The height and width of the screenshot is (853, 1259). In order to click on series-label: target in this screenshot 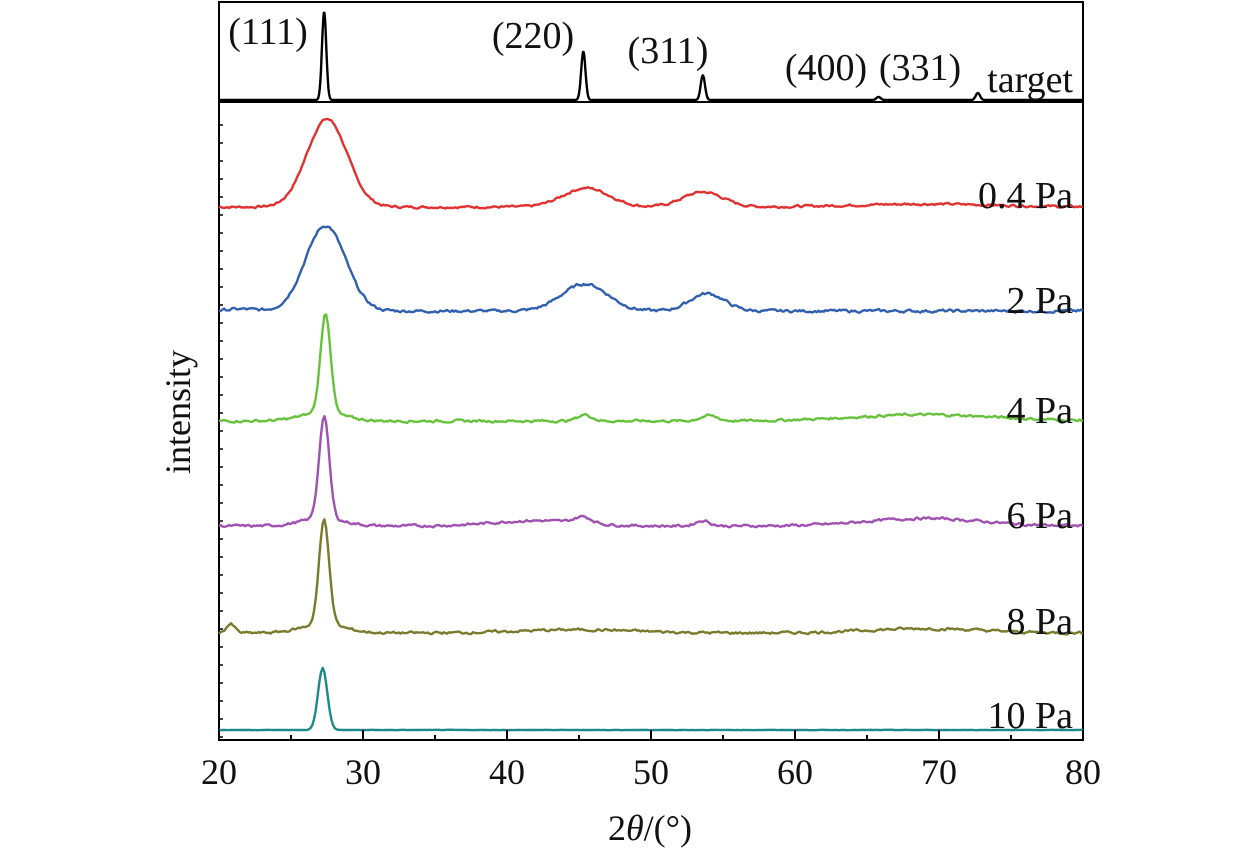, I will do `click(1030, 80)`.